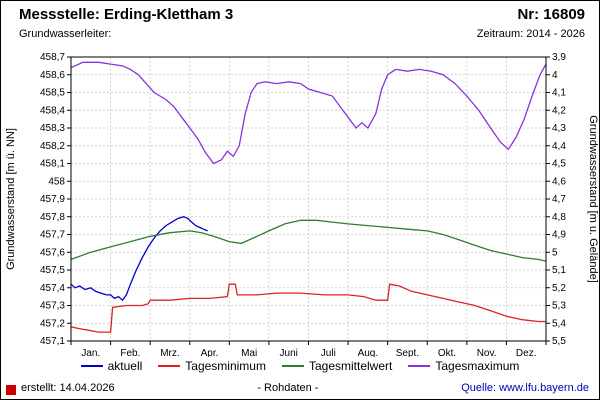 Image resolution: width=600 pixels, height=400 pixels. I want to click on x-tick-label-month: Sept., so click(407, 352).